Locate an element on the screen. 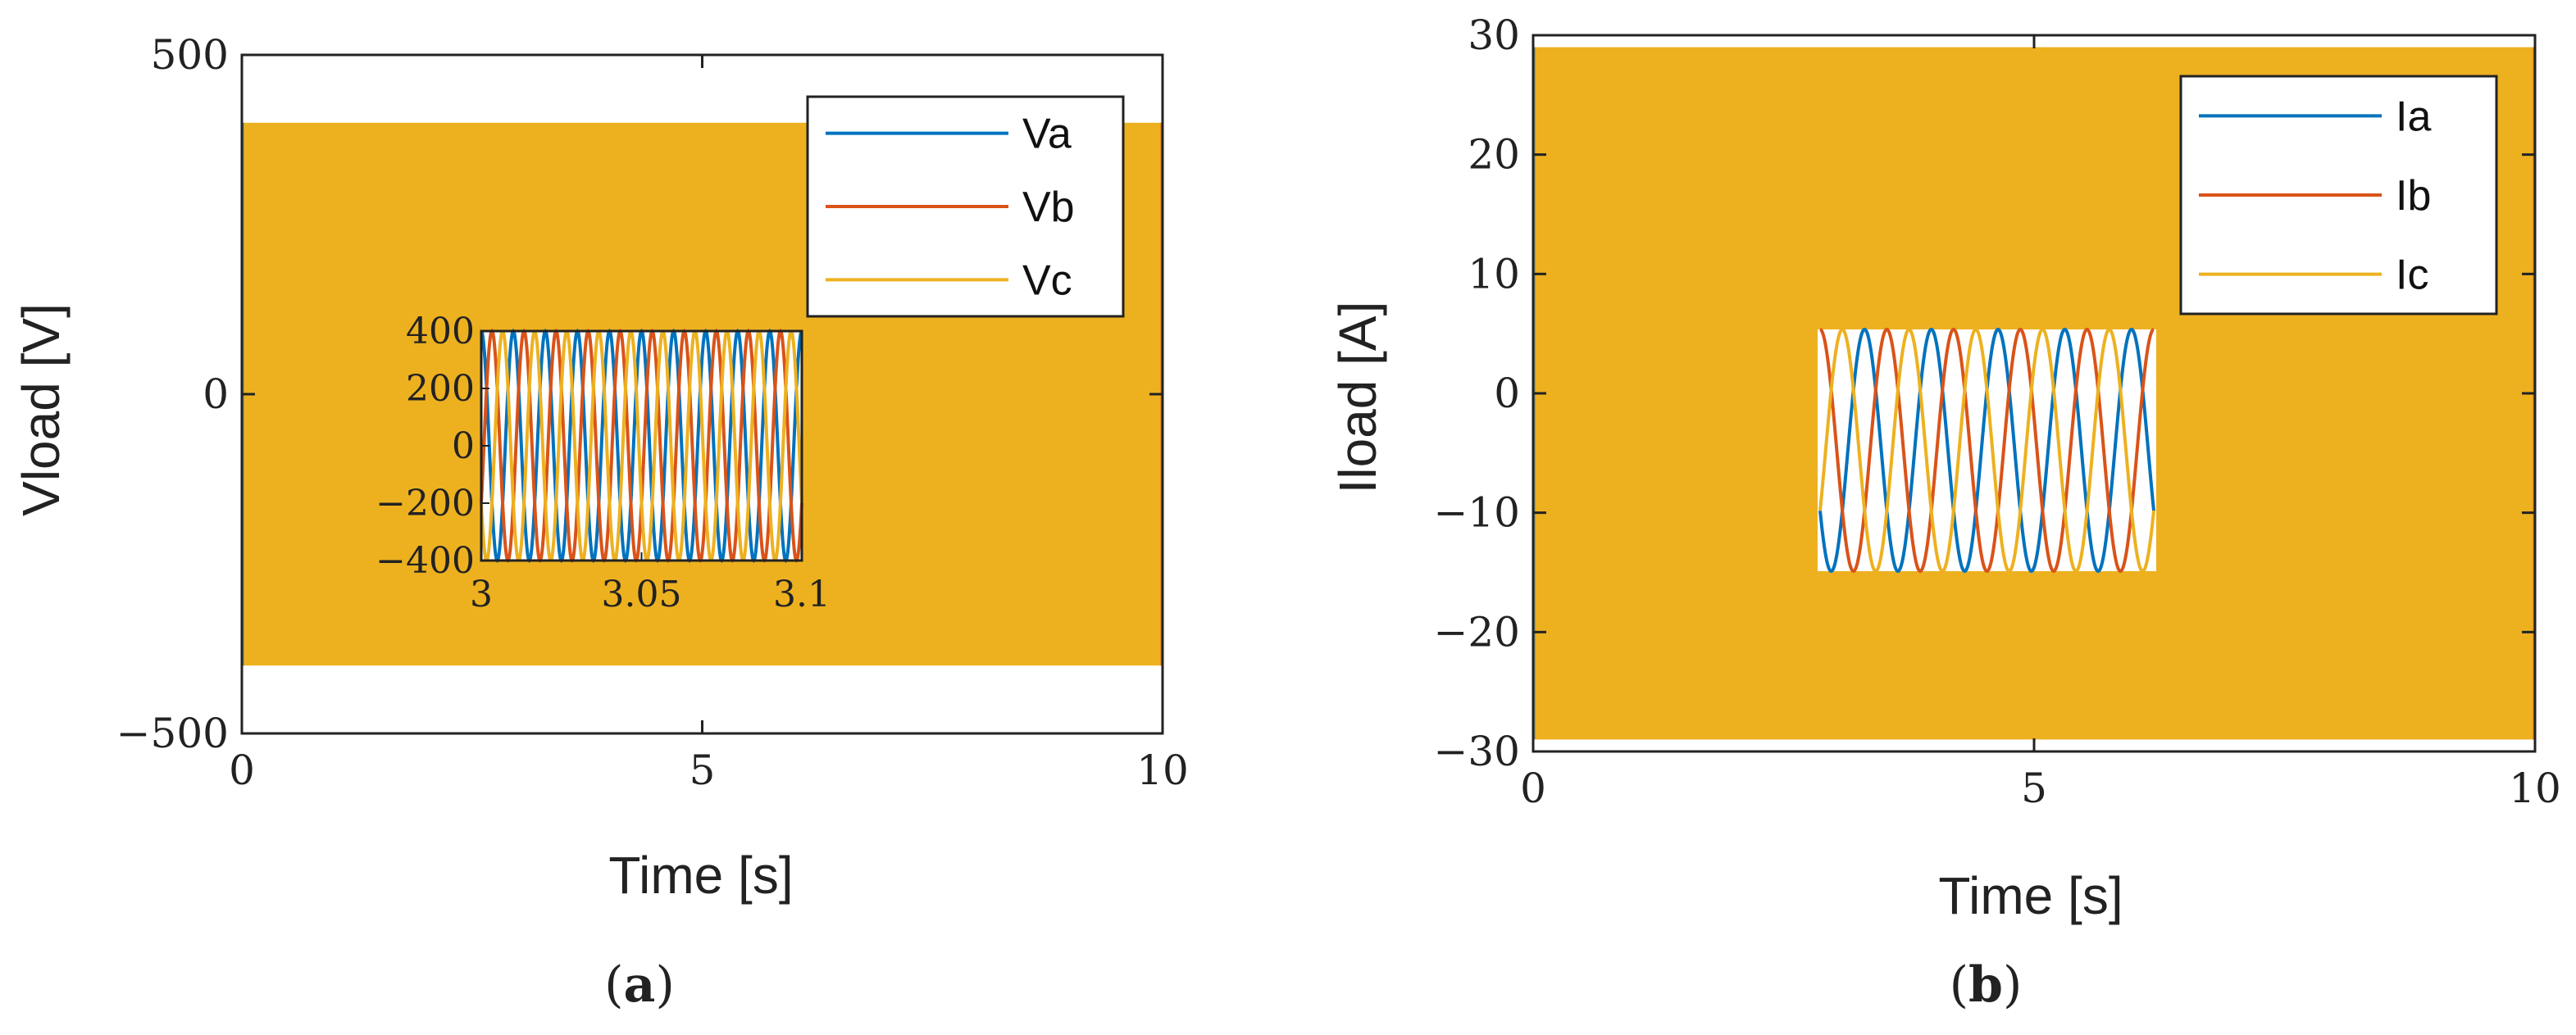 This screenshot has width=2576, height=1035. a-inset-ytick-label: −400 is located at coordinates (425, 561).